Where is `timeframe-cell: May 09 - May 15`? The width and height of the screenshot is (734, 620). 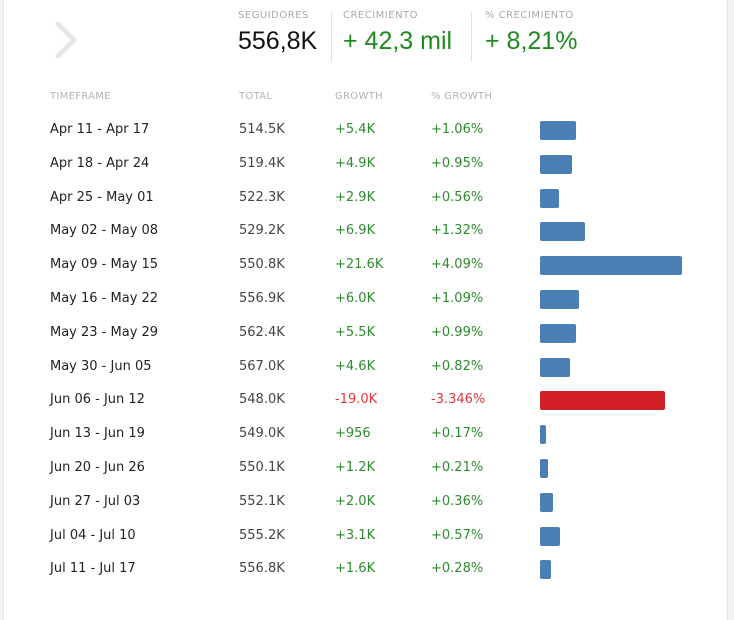
timeframe-cell: May 09 - May 15 is located at coordinates (104, 265).